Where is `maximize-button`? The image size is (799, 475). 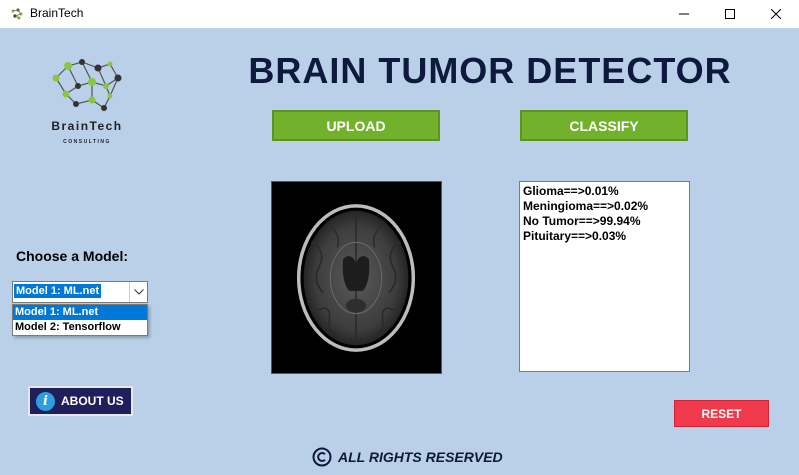
maximize-button is located at coordinates (730, 14).